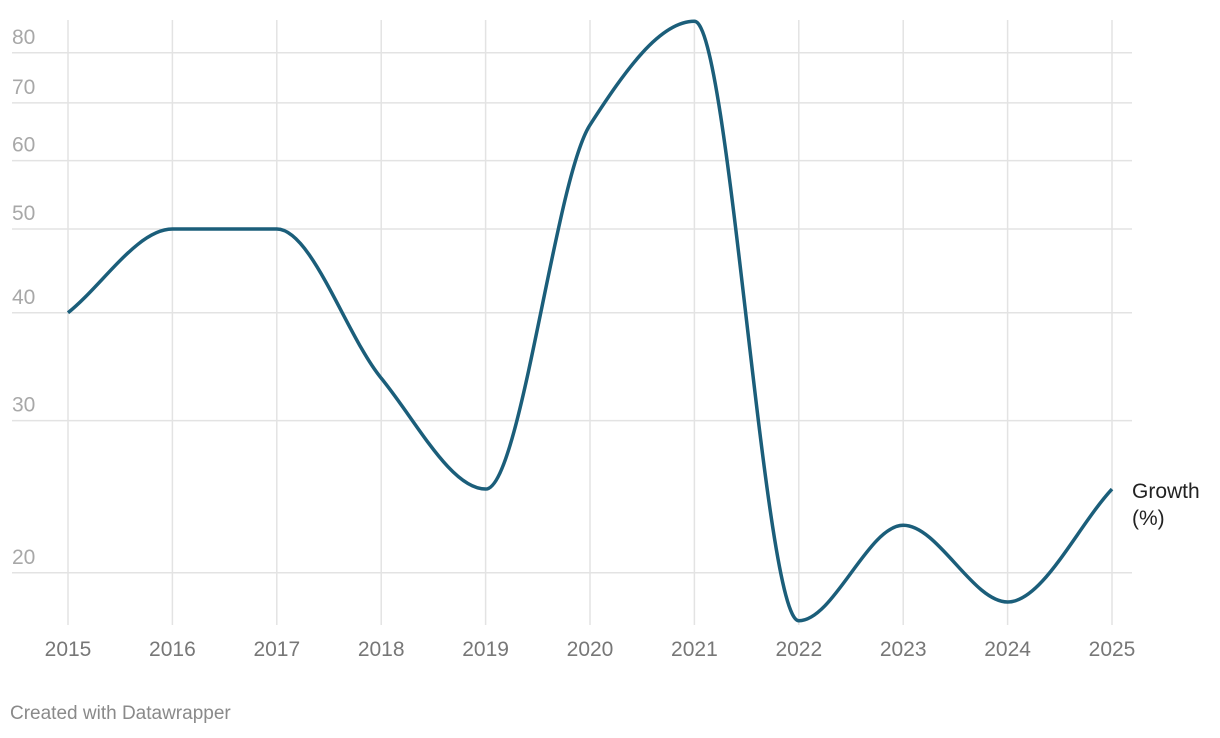 The height and width of the screenshot is (738, 1220). Describe the element at coordinates (694, 649) in the screenshot. I see `x-tick-label: 2021` at that location.